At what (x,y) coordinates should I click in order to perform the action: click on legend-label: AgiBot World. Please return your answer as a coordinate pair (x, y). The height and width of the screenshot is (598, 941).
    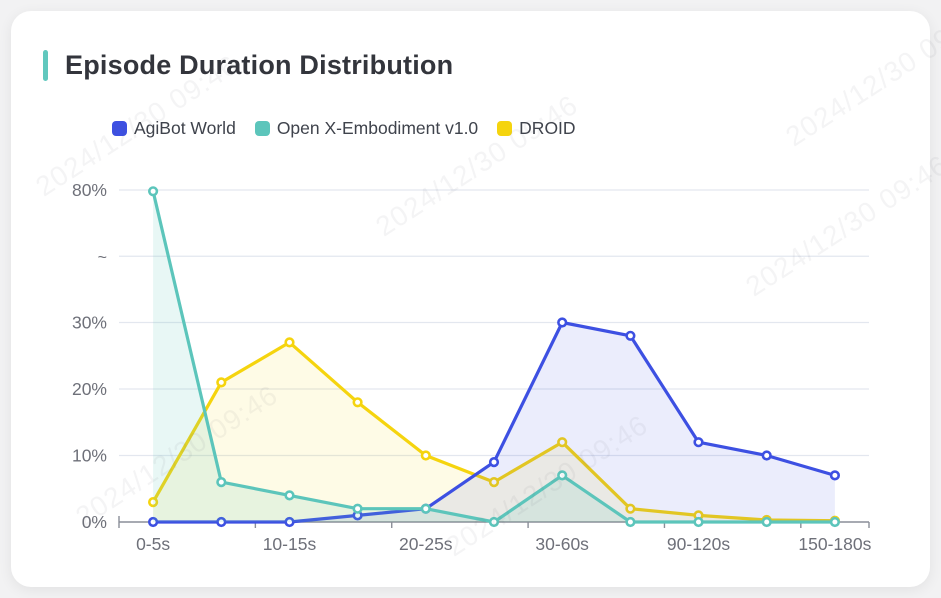
    Looking at the image, I should click on (185, 128).